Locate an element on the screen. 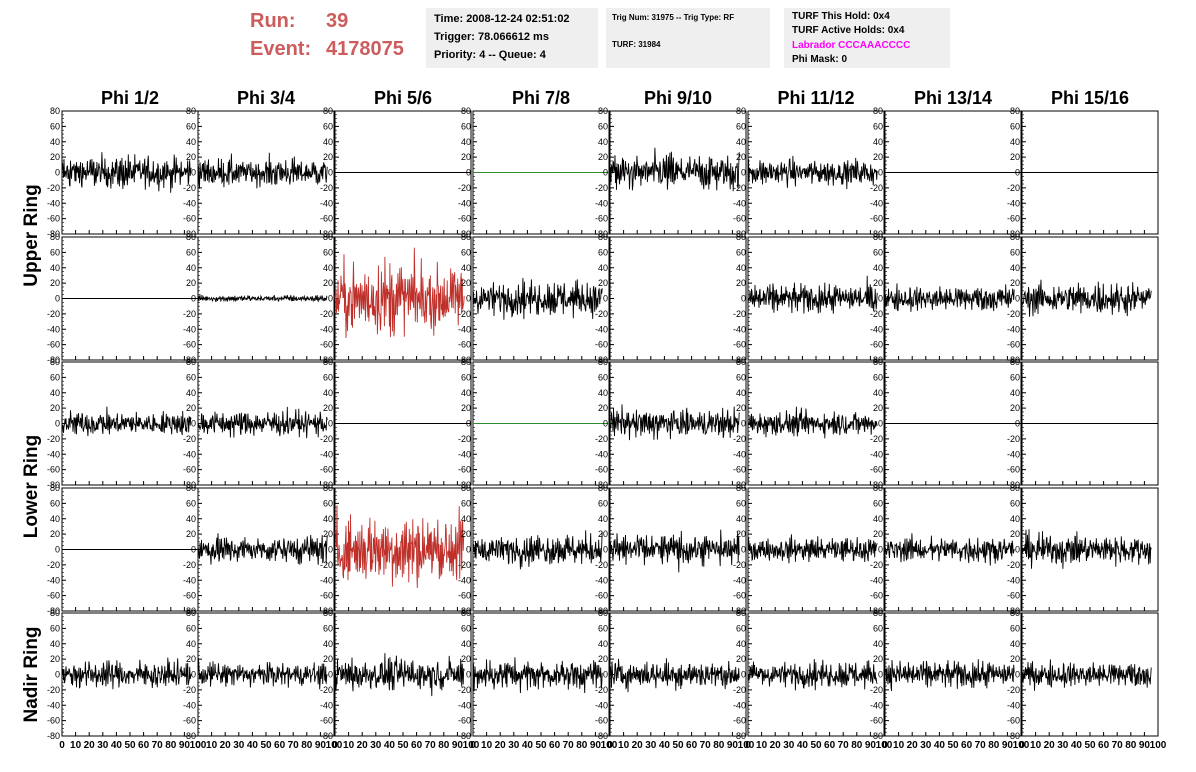 This screenshot has width=1196, height=772. event-value: 4178075 is located at coordinates (365, 49).